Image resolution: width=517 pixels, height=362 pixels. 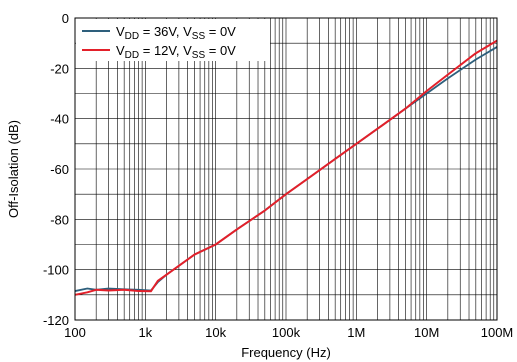 I want to click on legend-entry-1: VDD = 36V, VSS = 0V, so click(x=176, y=33).